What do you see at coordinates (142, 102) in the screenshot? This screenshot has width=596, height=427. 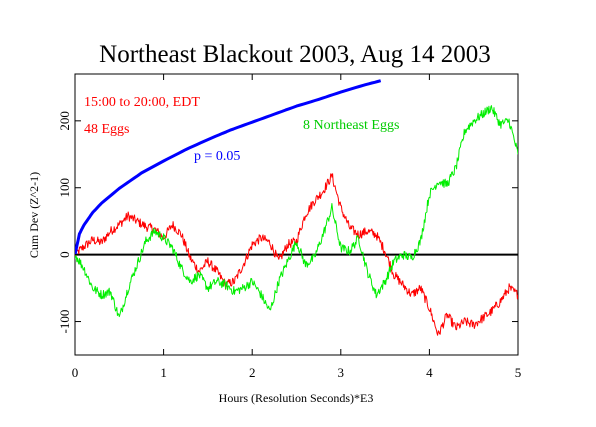 I see `annotation-time-range: 15:00 to 20:00, EDT` at bounding box center [142, 102].